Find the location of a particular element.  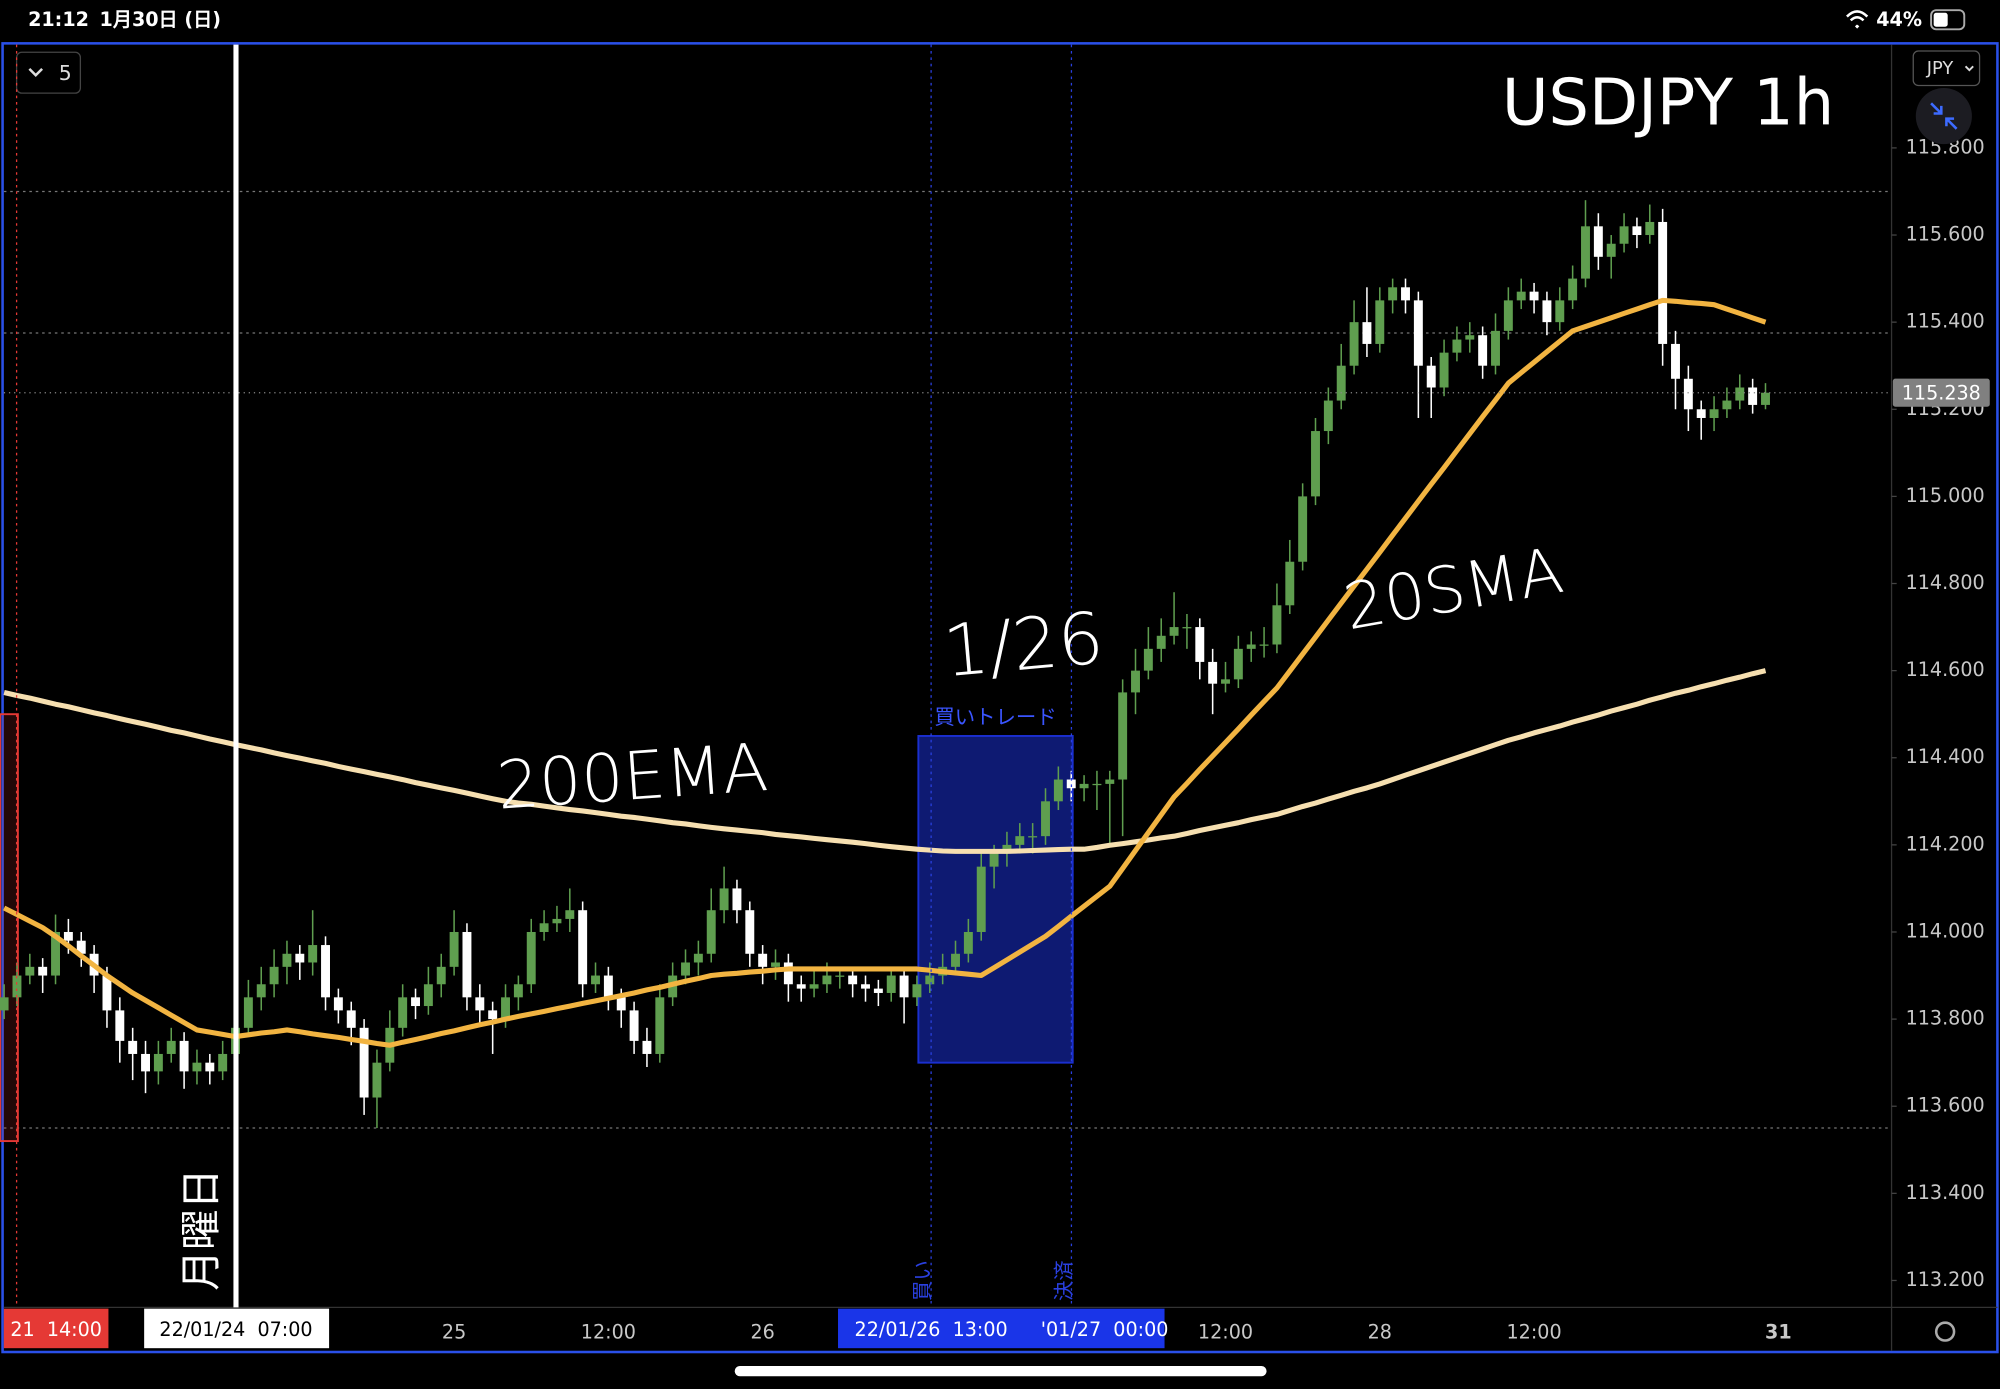

y-tick-label: 114.600 is located at coordinates (1945, 669).